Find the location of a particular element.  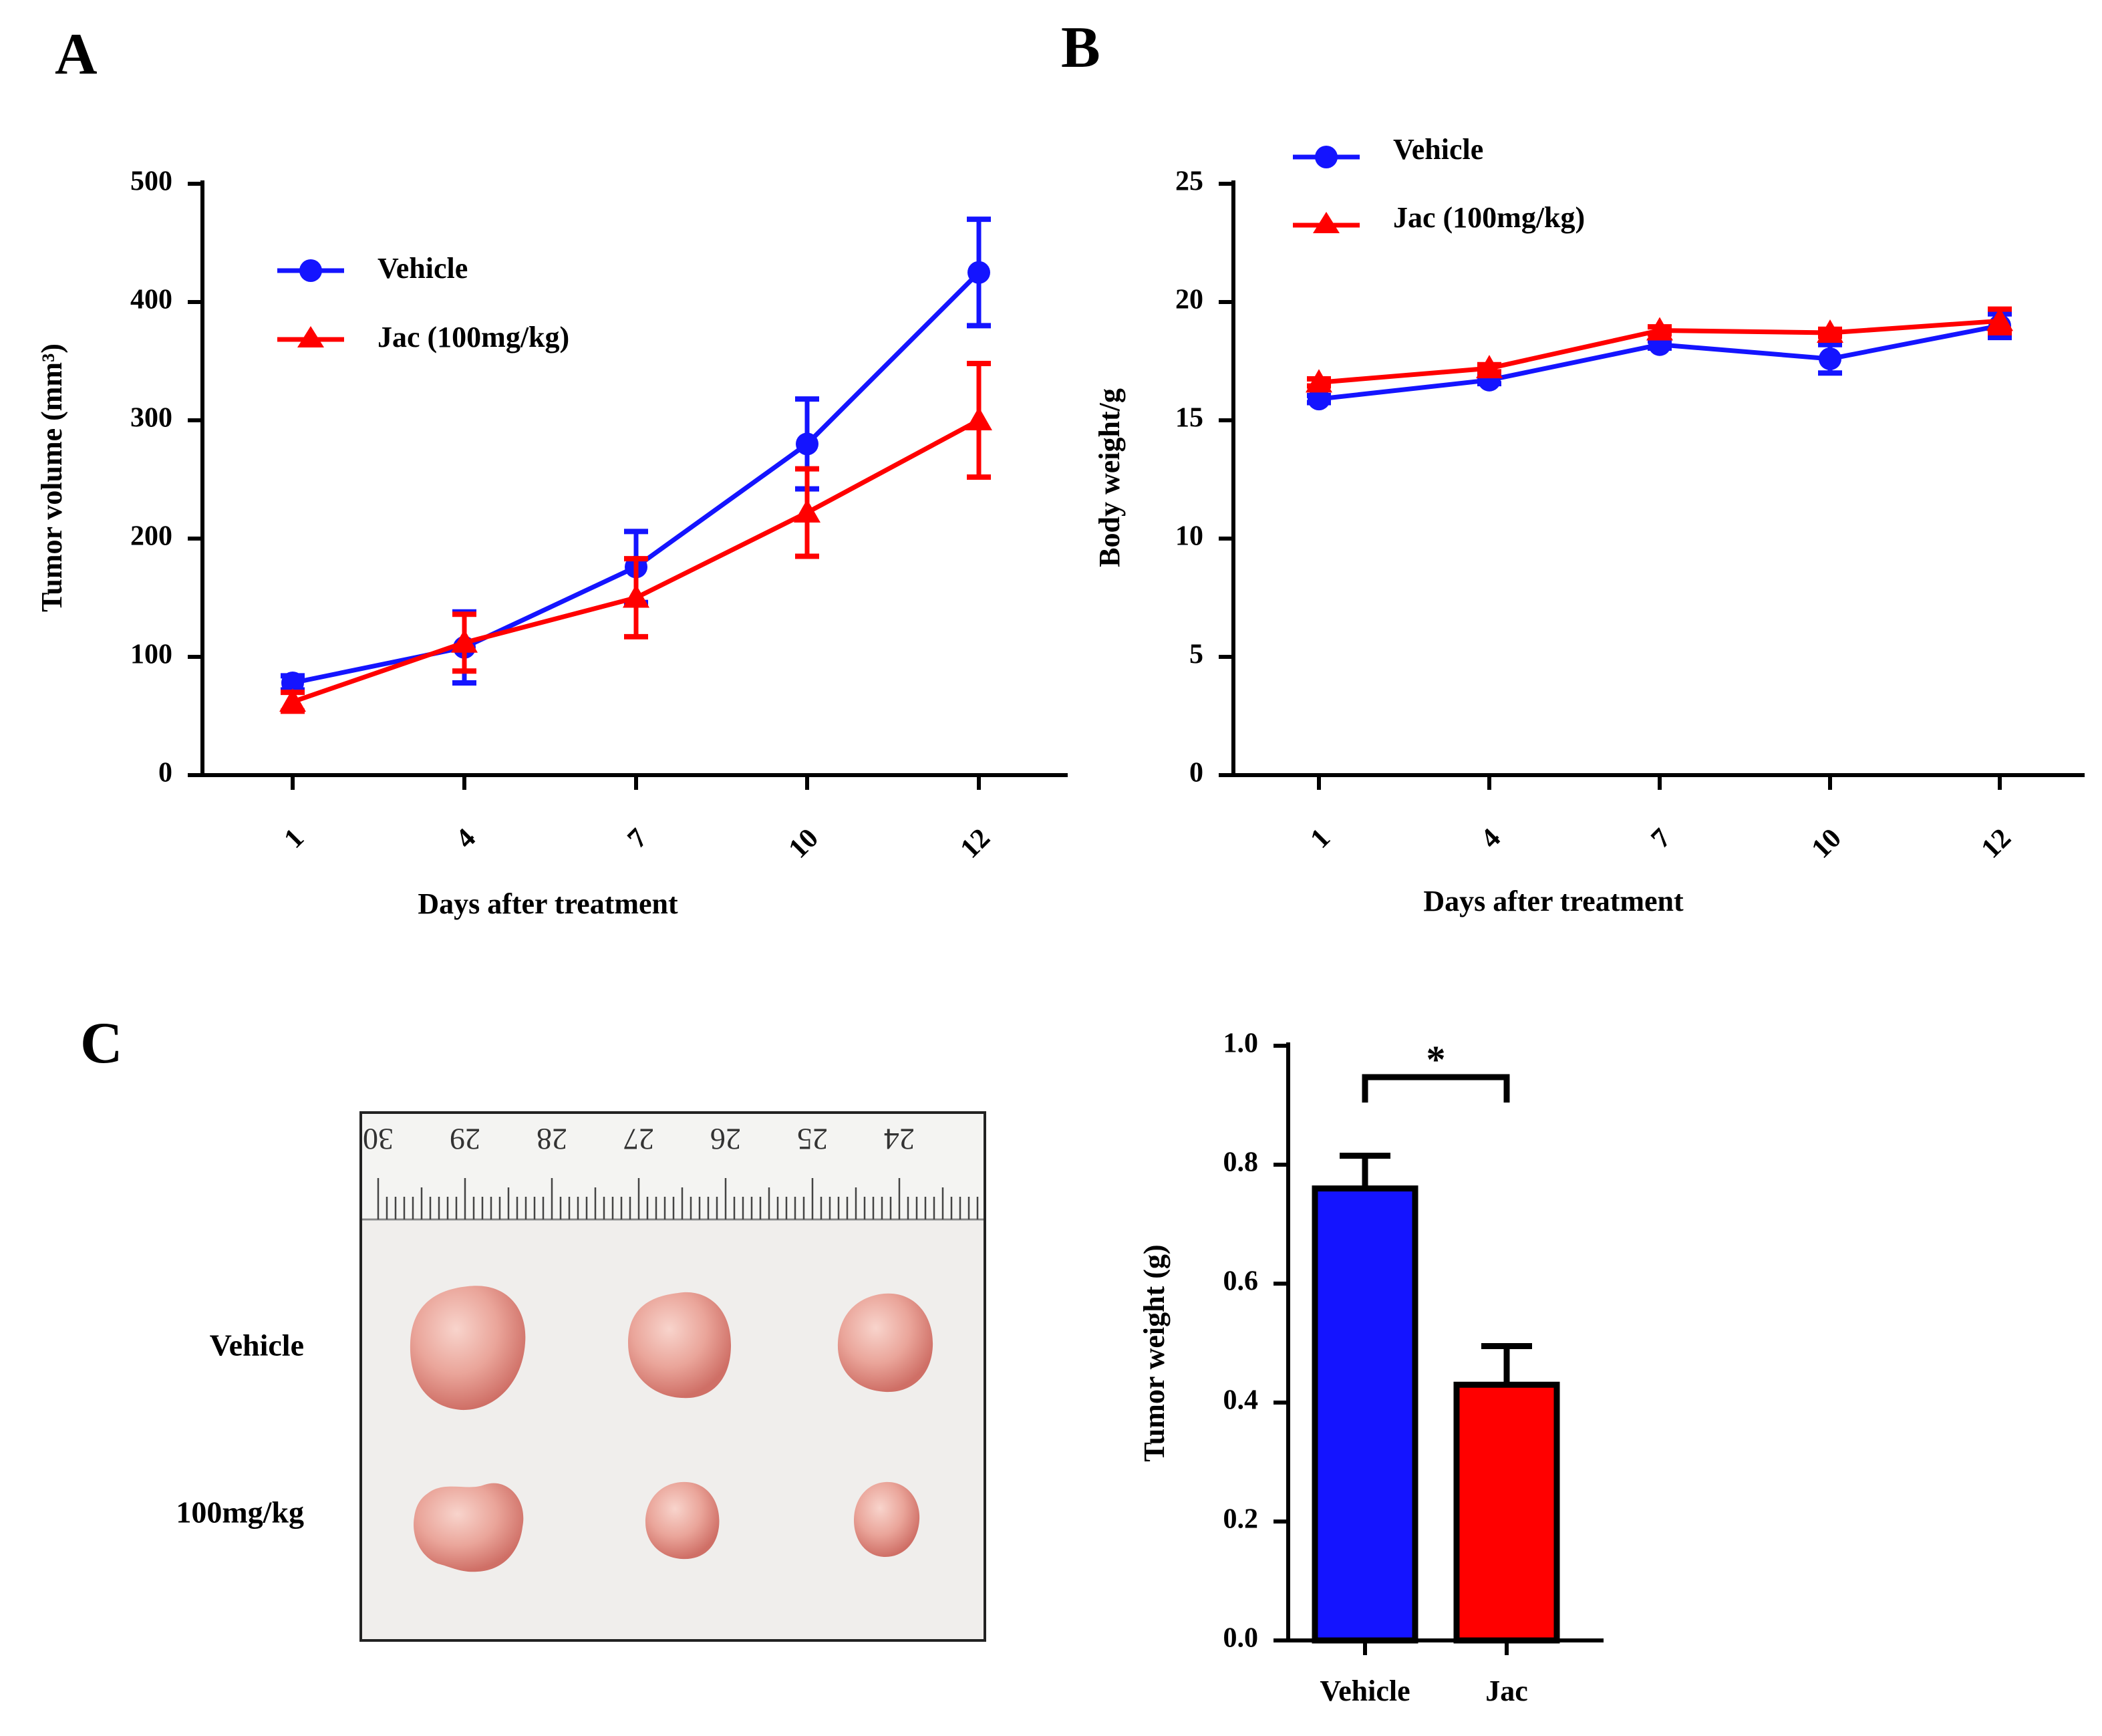

significance-bracket is located at coordinates (1436, 1088).